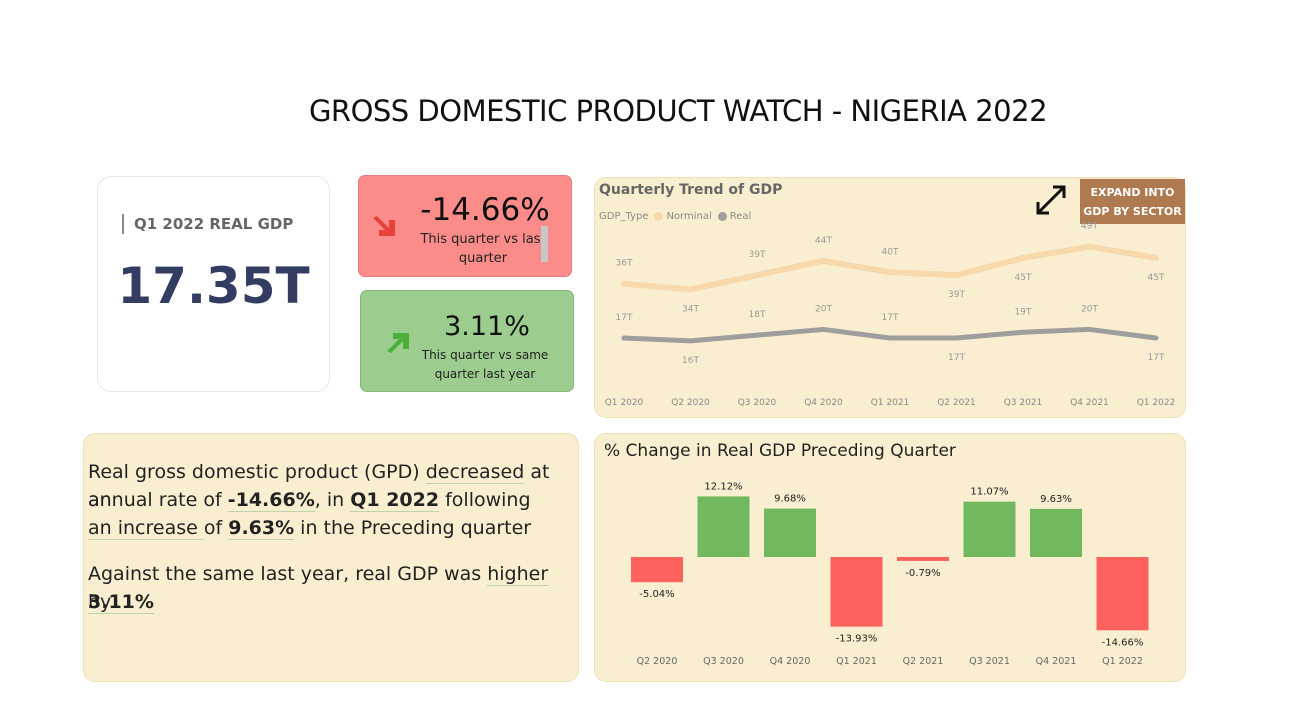  What do you see at coordinates (475, 472) in the screenshot?
I see `highlight-decreased: decreased` at bounding box center [475, 472].